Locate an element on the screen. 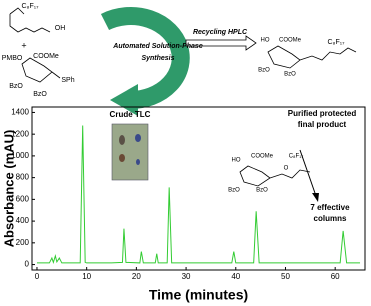  y-tick-label: 1000 is located at coordinates (20, 155).